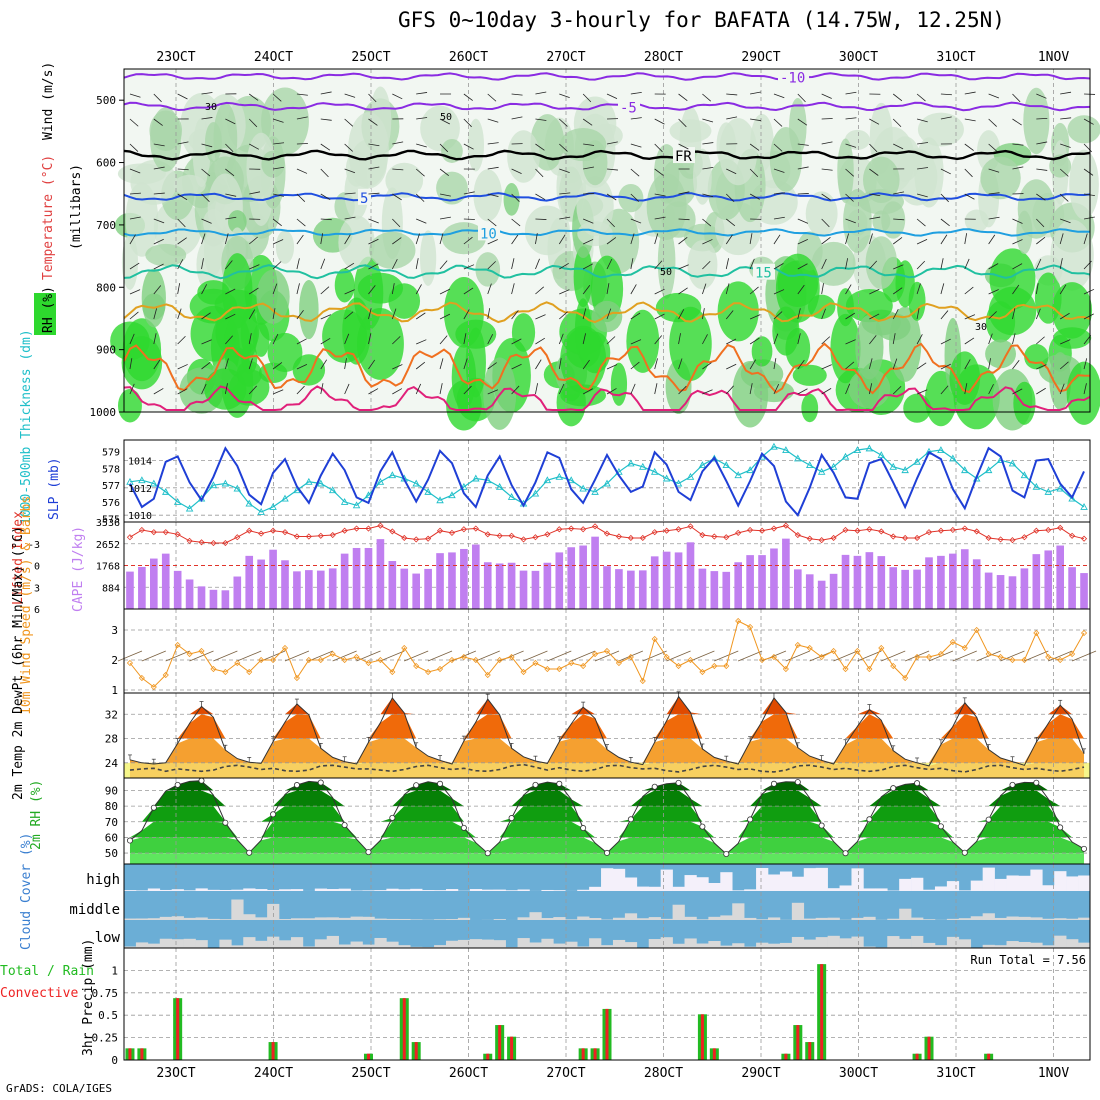 This screenshot has height=1100, width=1100. I want to click on precip-convective-bar, so click(416, 1051).